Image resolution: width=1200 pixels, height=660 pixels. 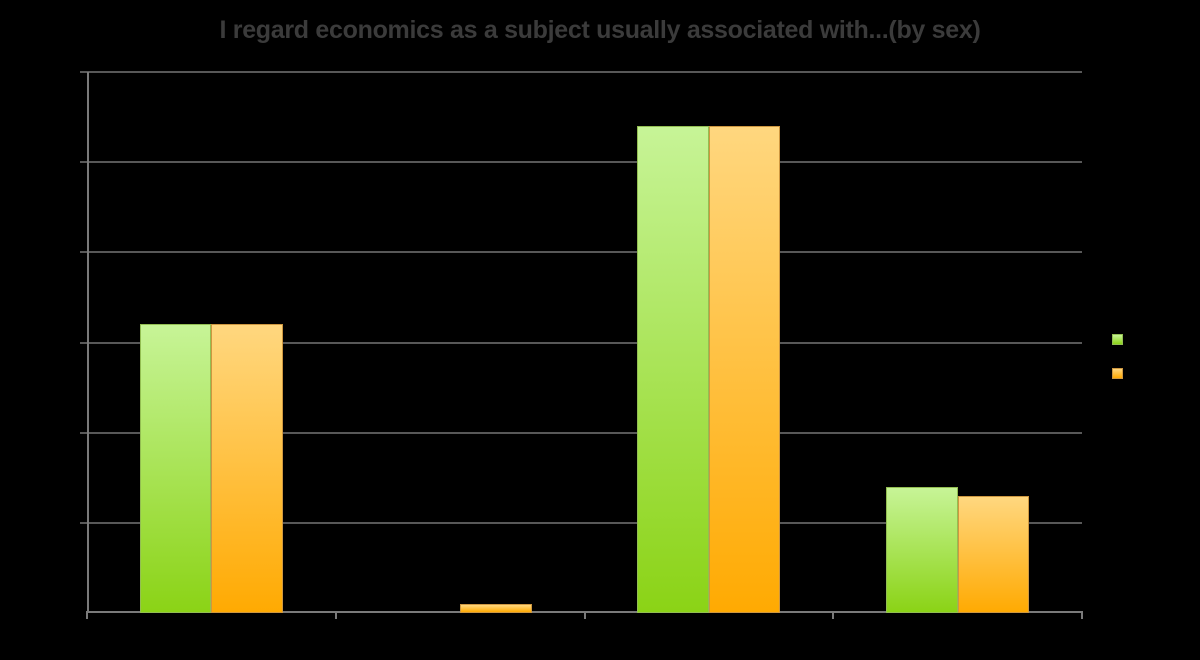 What do you see at coordinates (1117, 373) in the screenshot?
I see `legend-swatch-orange-series` at bounding box center [1117, 373].